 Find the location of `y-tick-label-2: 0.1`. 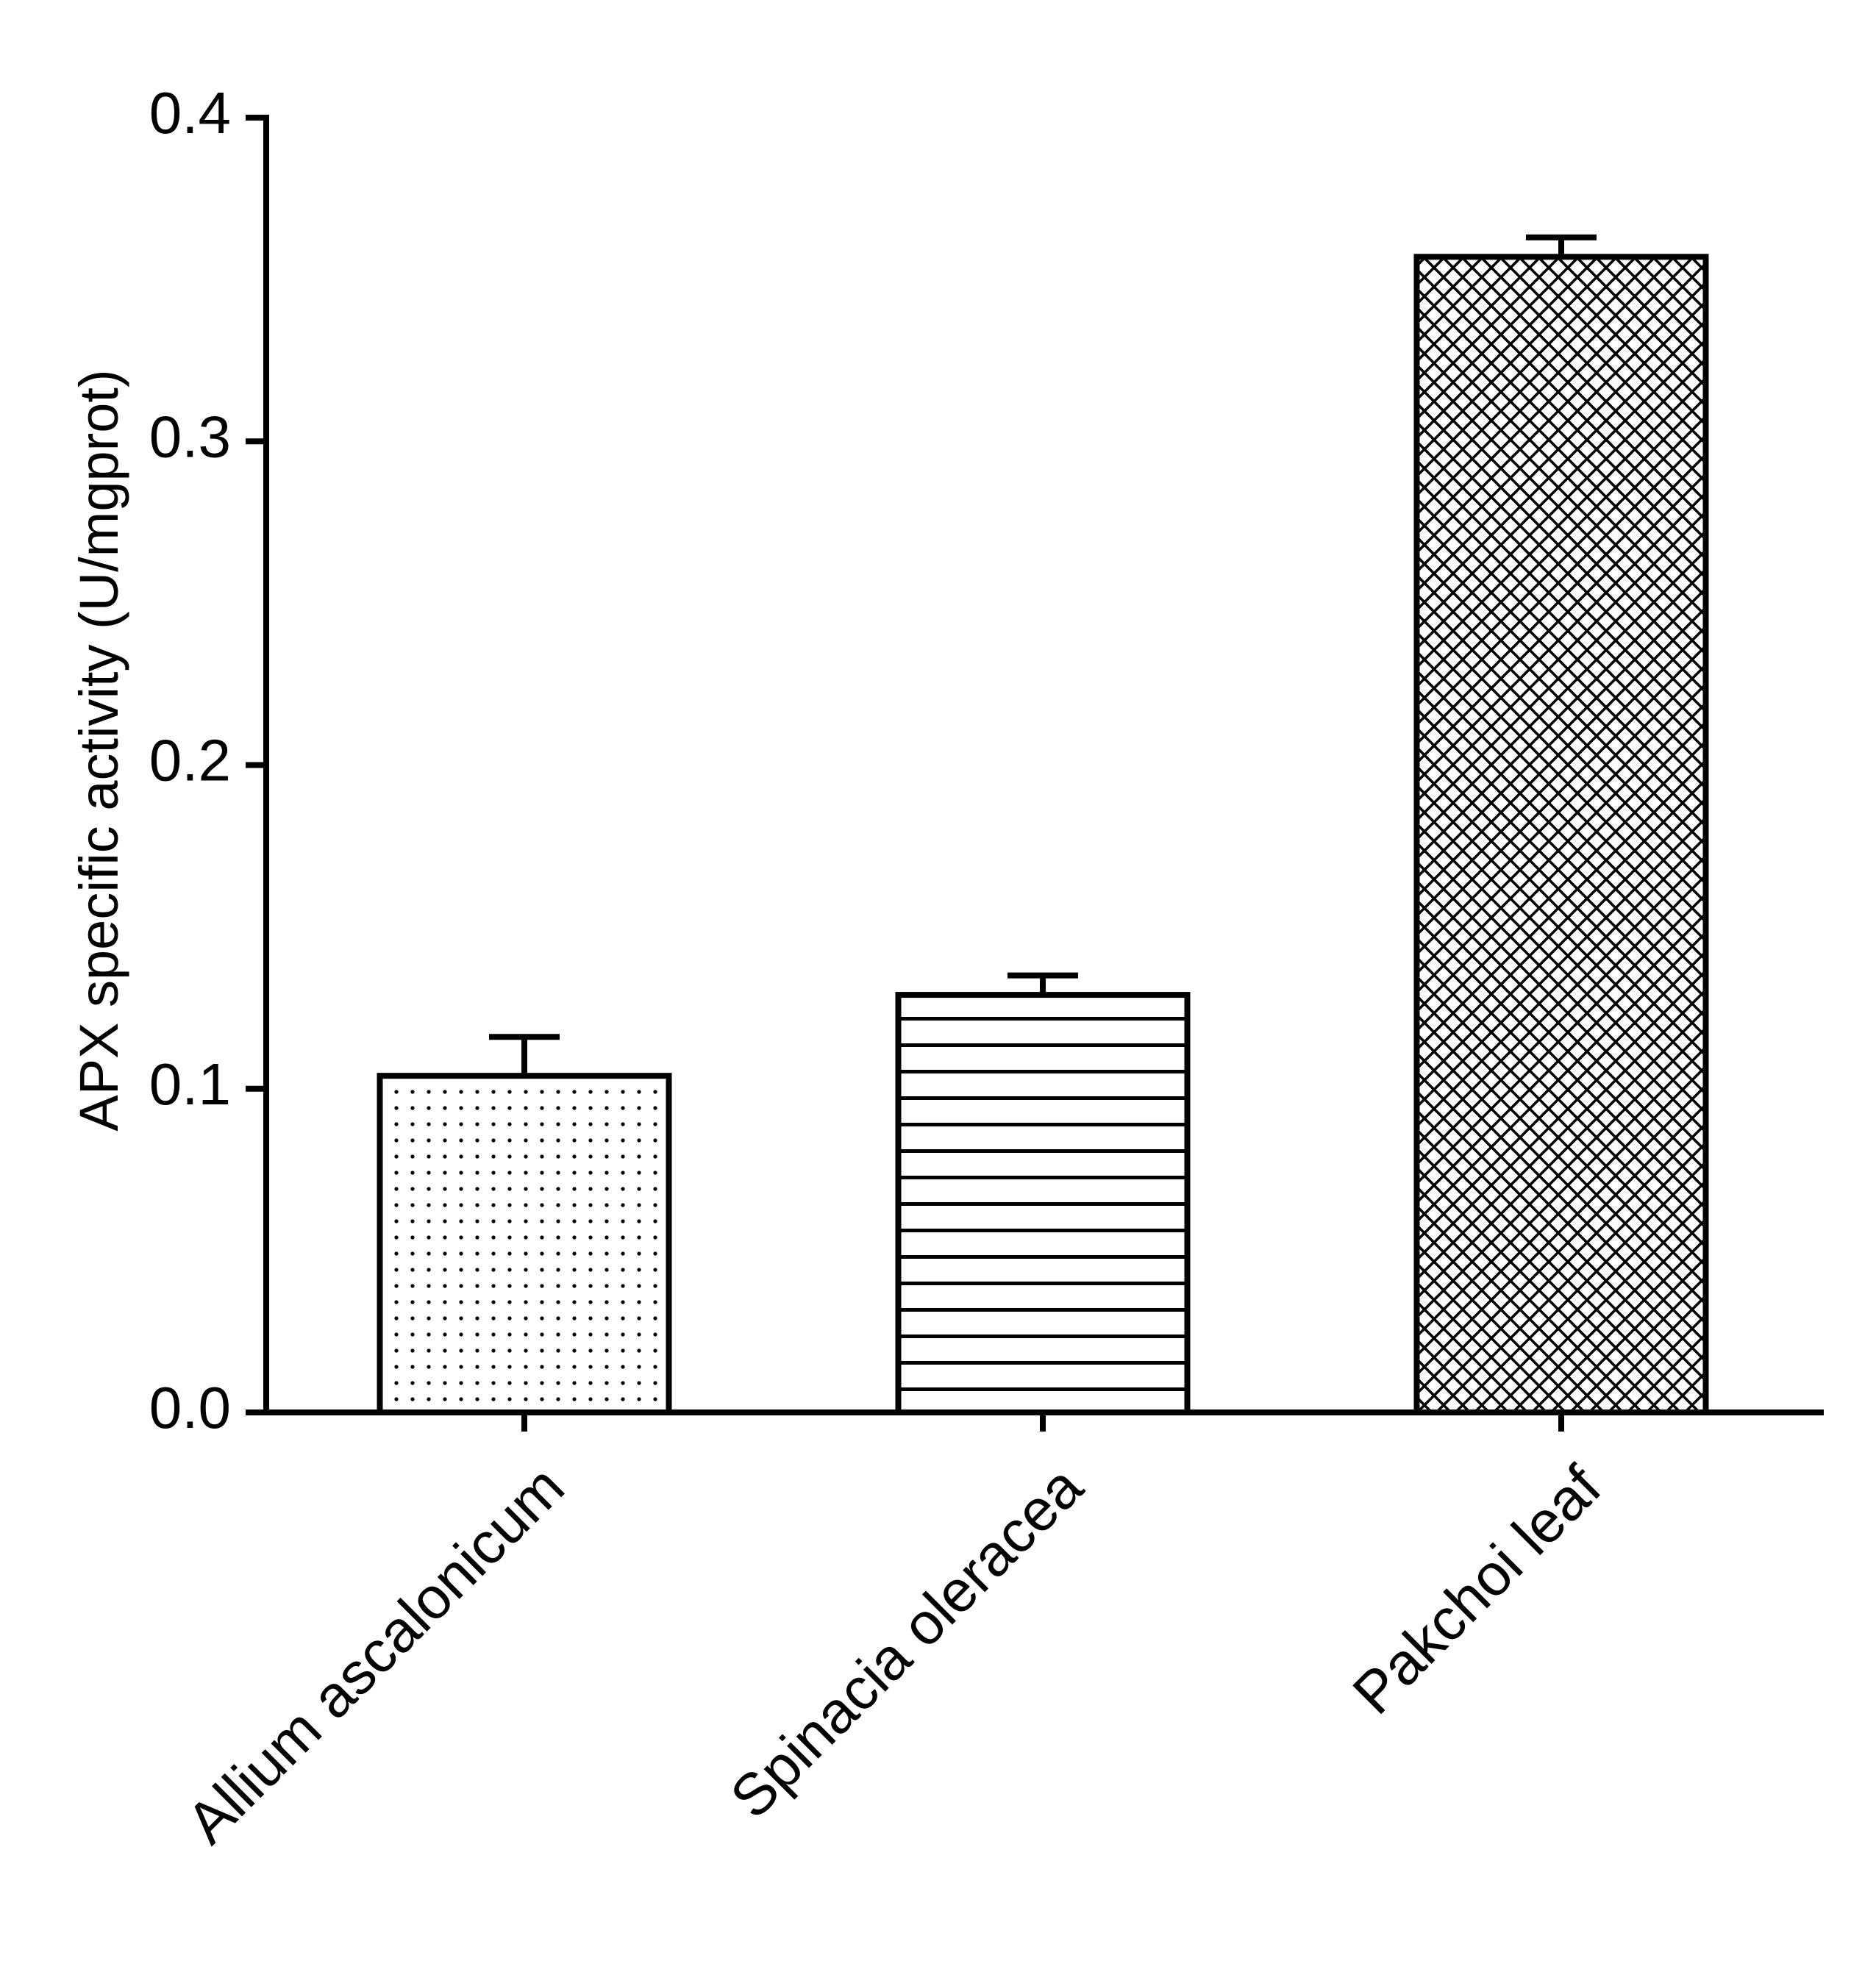

y-tick-label-2: 0.1 is located at coordinates (190, 1084).